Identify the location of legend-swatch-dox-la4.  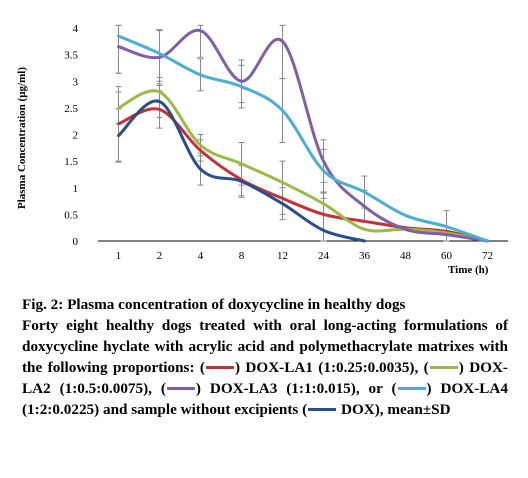
(411, 388).